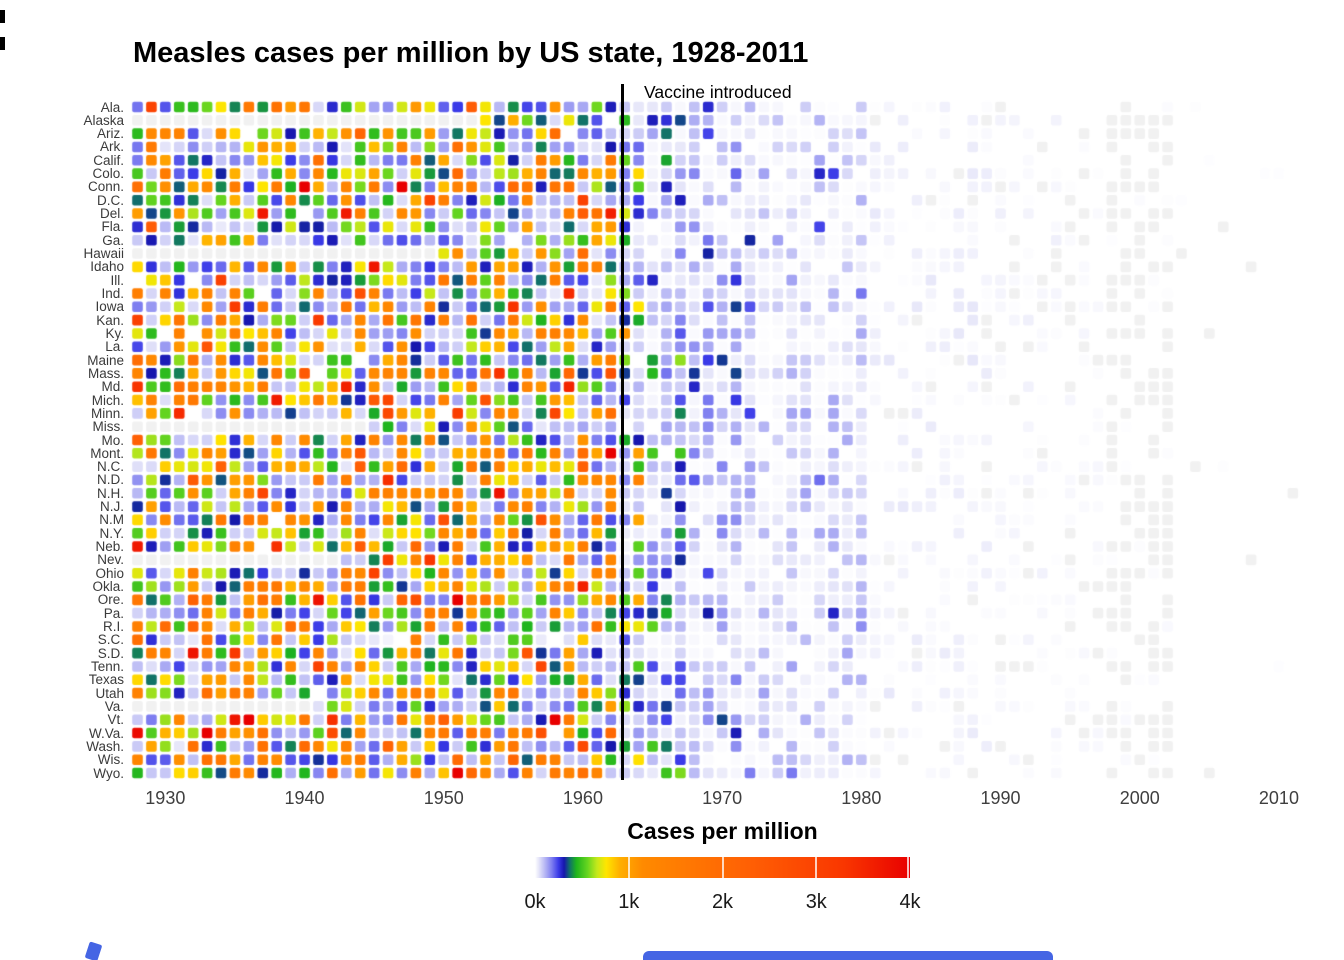 This screenshot has width=1344, height=960. I want to click on y-axis-label: Ala., so click(112, 107).